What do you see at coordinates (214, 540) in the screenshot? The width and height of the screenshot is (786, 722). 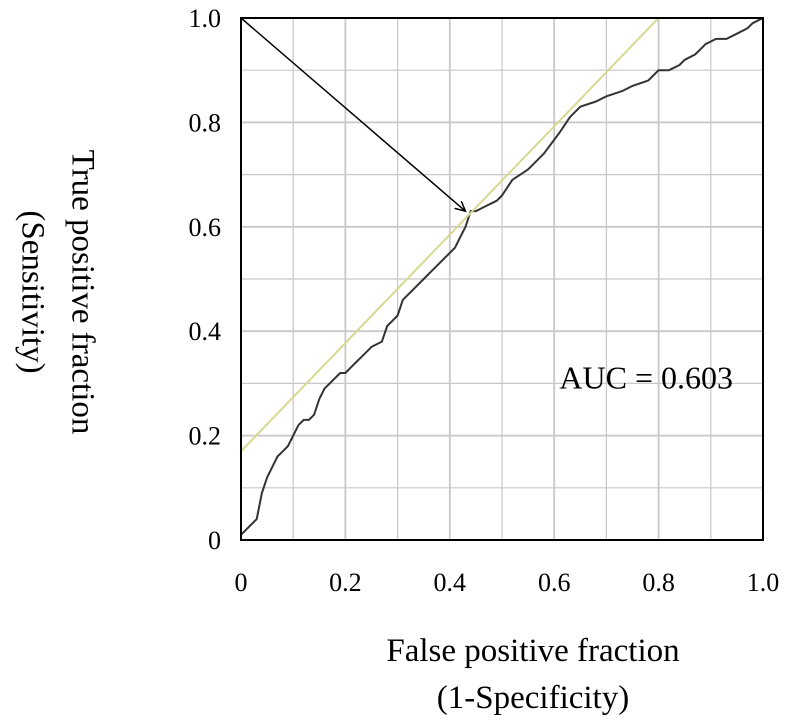 I see `y-tick-label: 0` at bounding box center [214, 540].